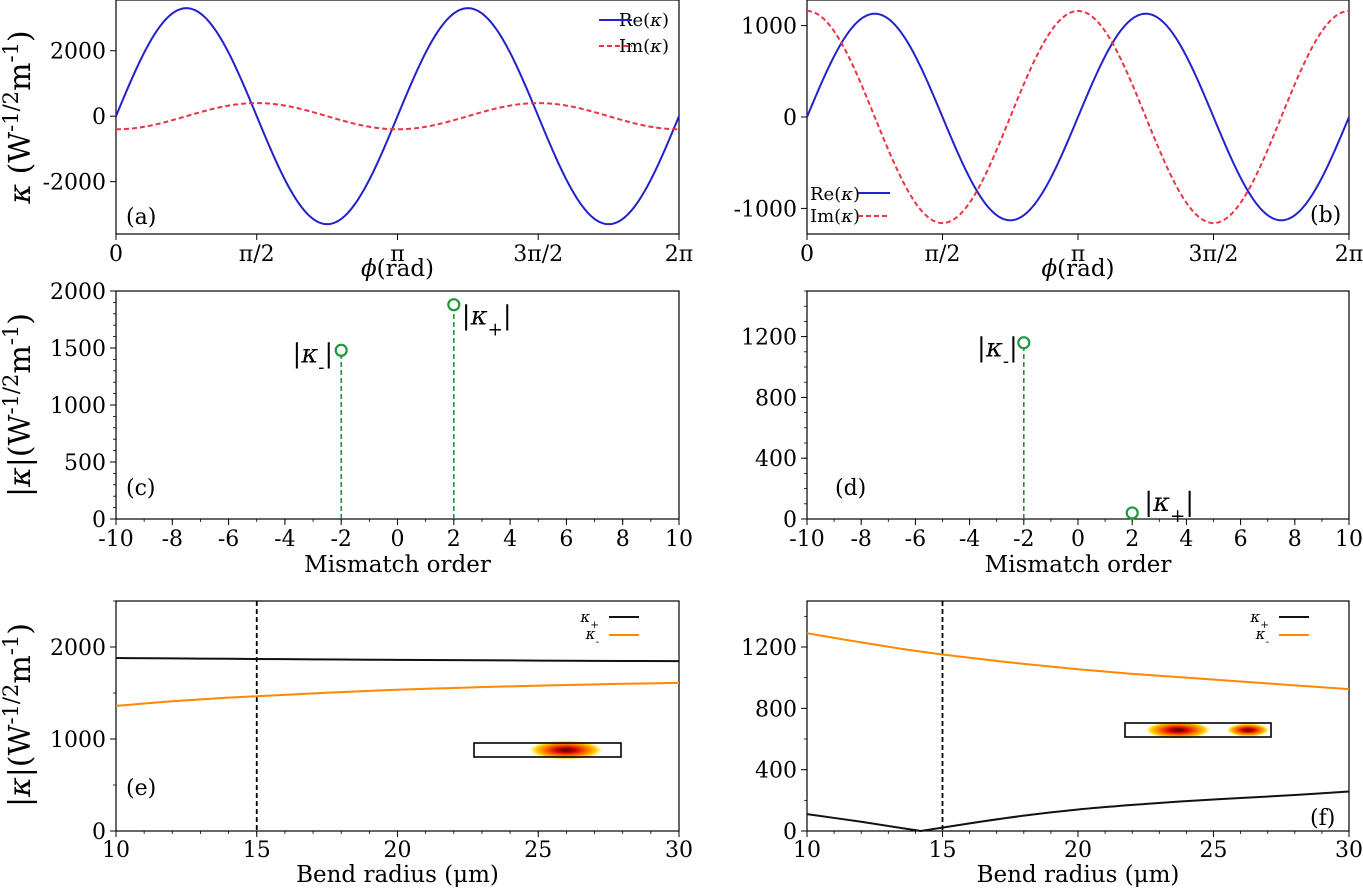  What do you see at coordinates (1078, 811) in the screenshot?
I see `kappa-plus-line` at bounding box center [1078, 811].